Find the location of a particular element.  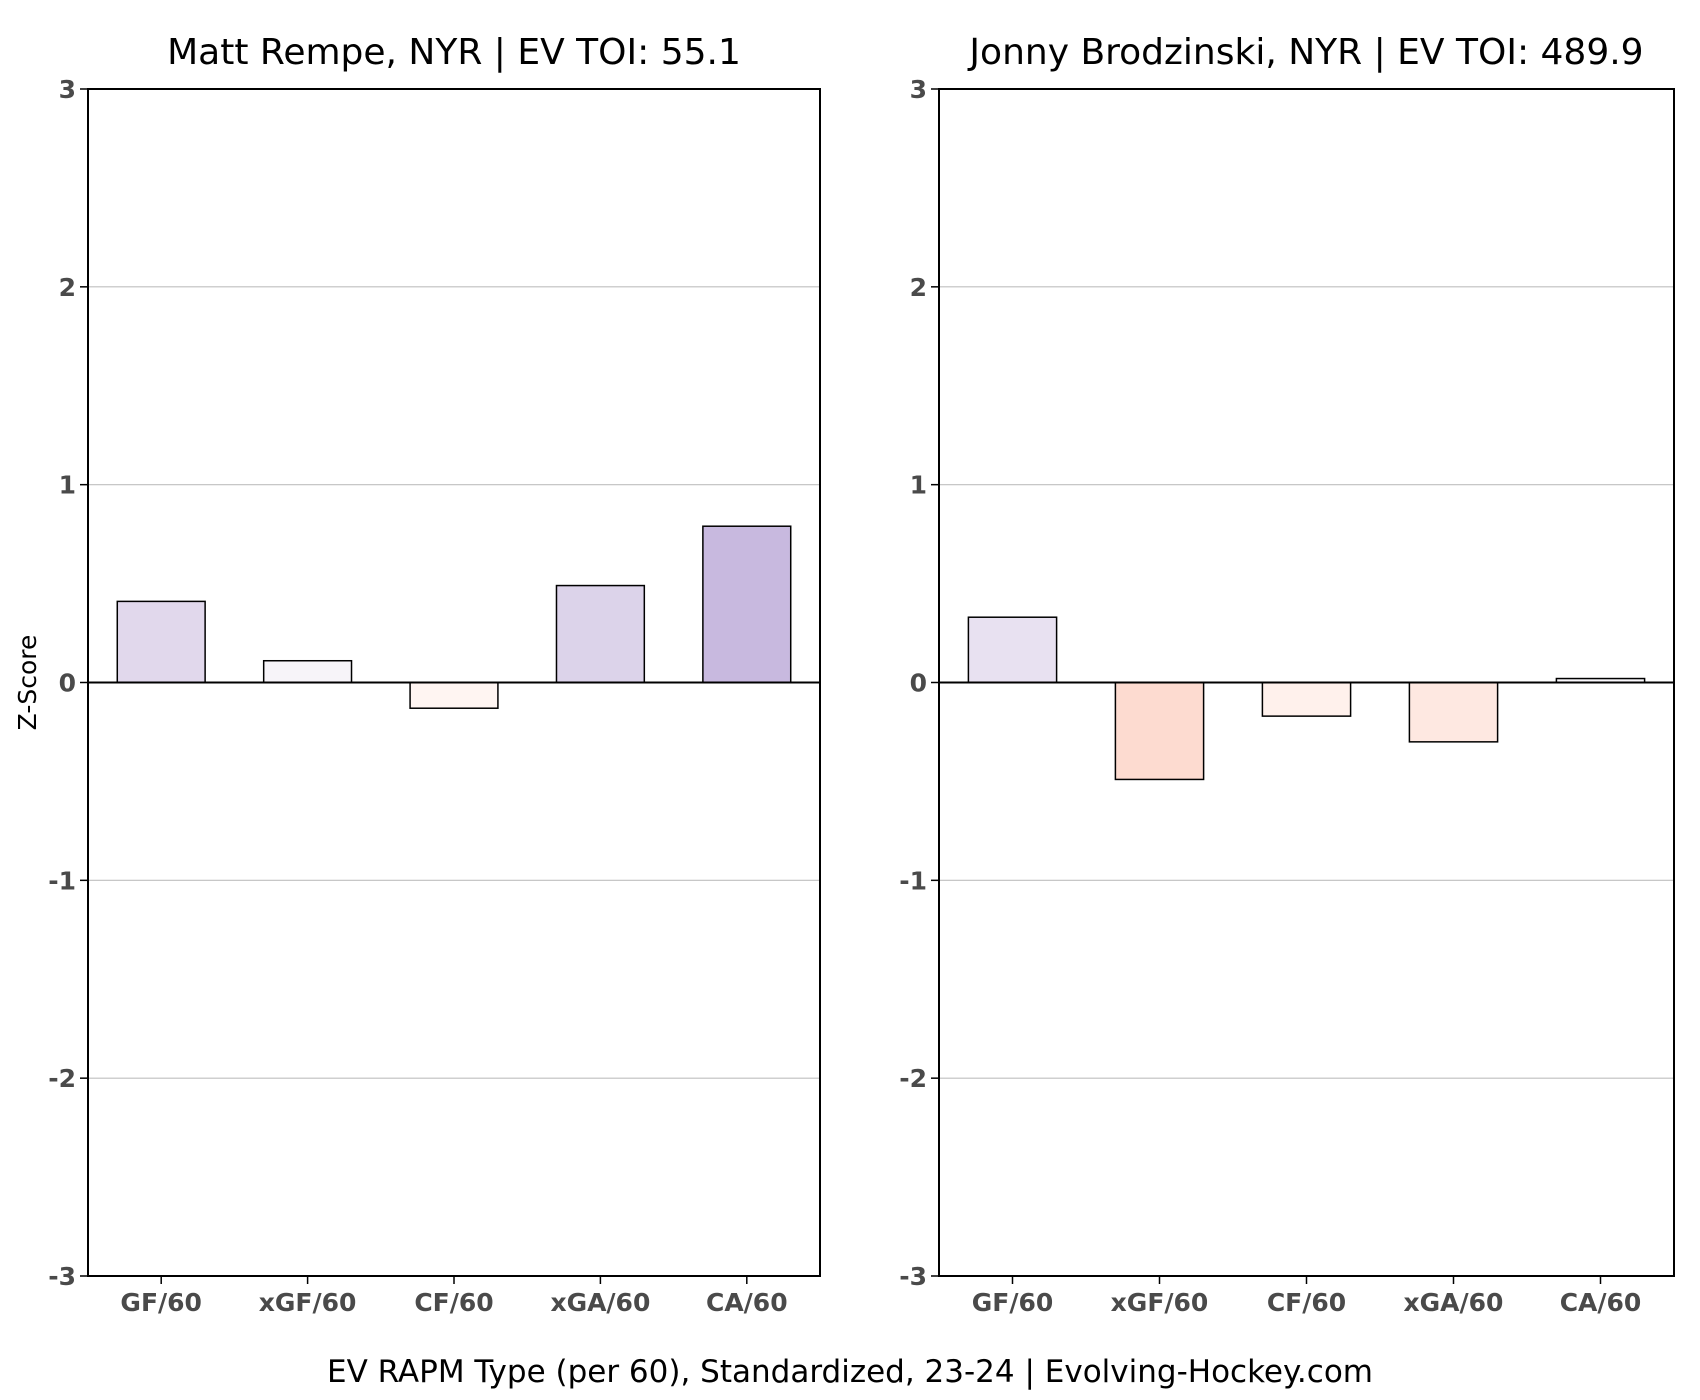

y-axis-label: Z-Score is located at coordinates (27, 683).